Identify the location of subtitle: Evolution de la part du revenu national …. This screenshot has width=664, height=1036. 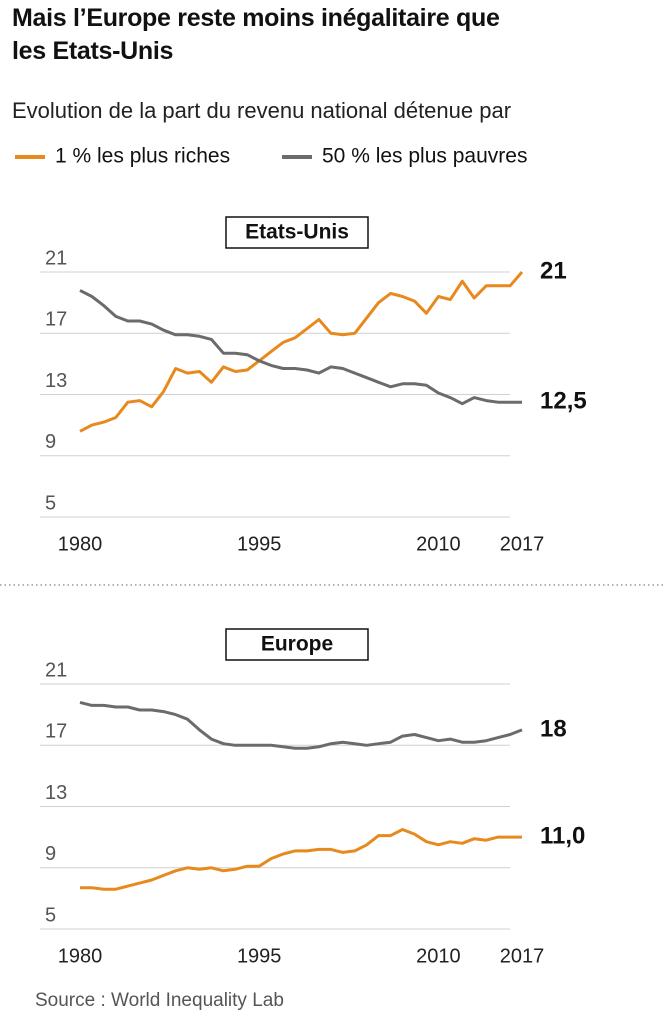
(262, 110).